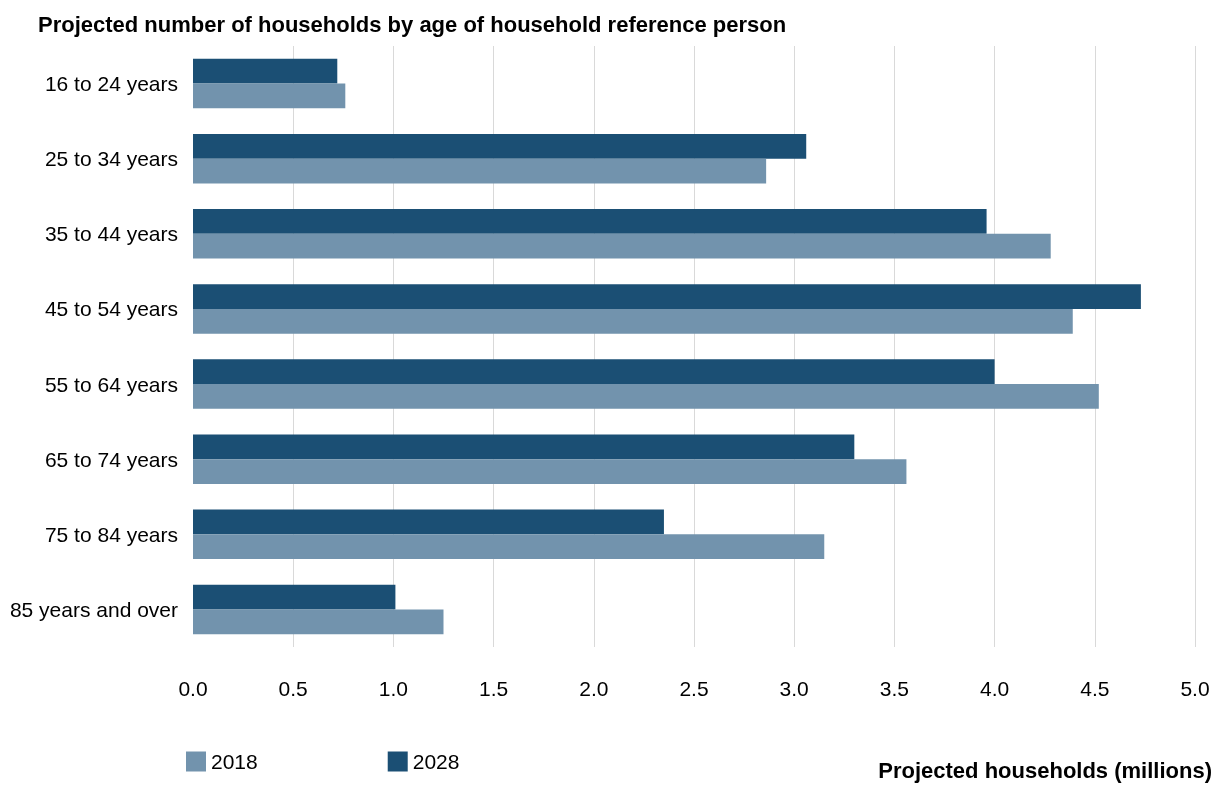 The width and height of the screenshot is (1222, 785). Describe the element at coordinates (193, 688) in the screenshot. I see `x-tick-label: 0.0` at that location.